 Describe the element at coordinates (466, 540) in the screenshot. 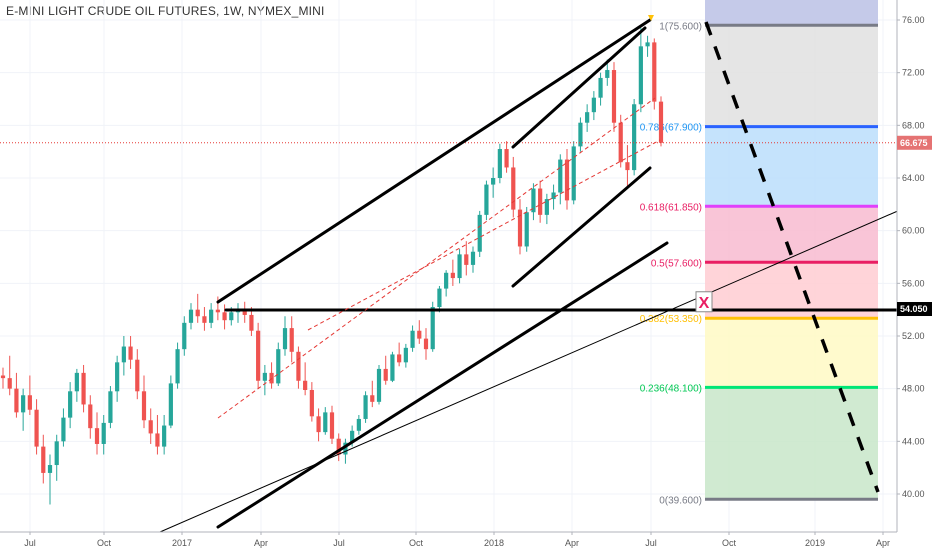

I see `time-axis: Jul Oct 2017 Apr Jul Oct 2018 Apr Jul Oct 2019 Apr` at that location.